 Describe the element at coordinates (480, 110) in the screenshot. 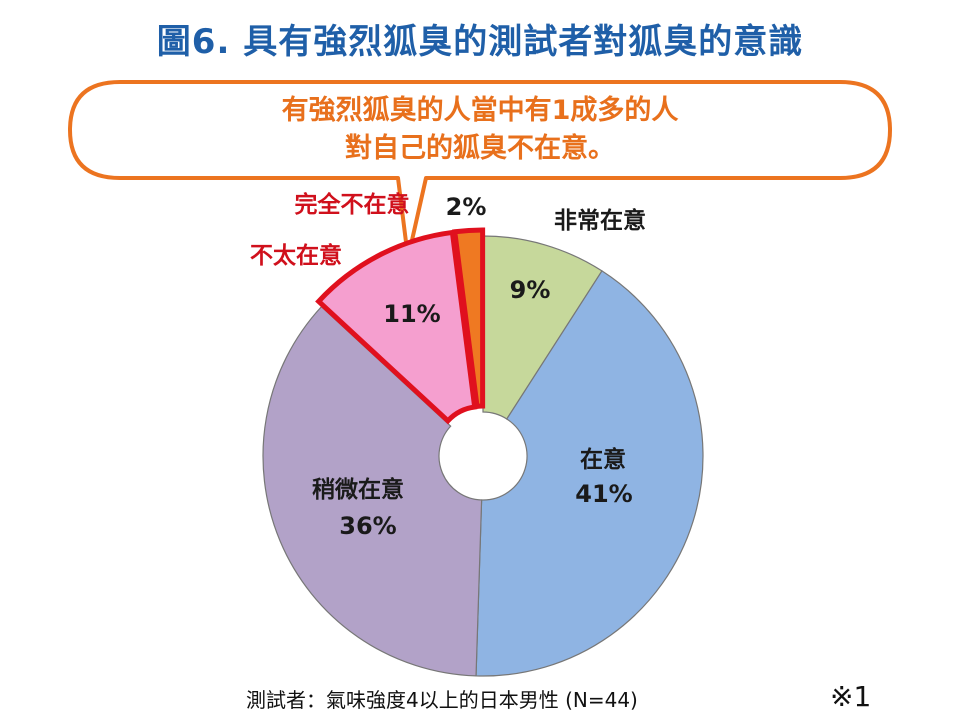

I see `callout-line-1: 有強烈狐臭的人當中有1成多的人` at that location.